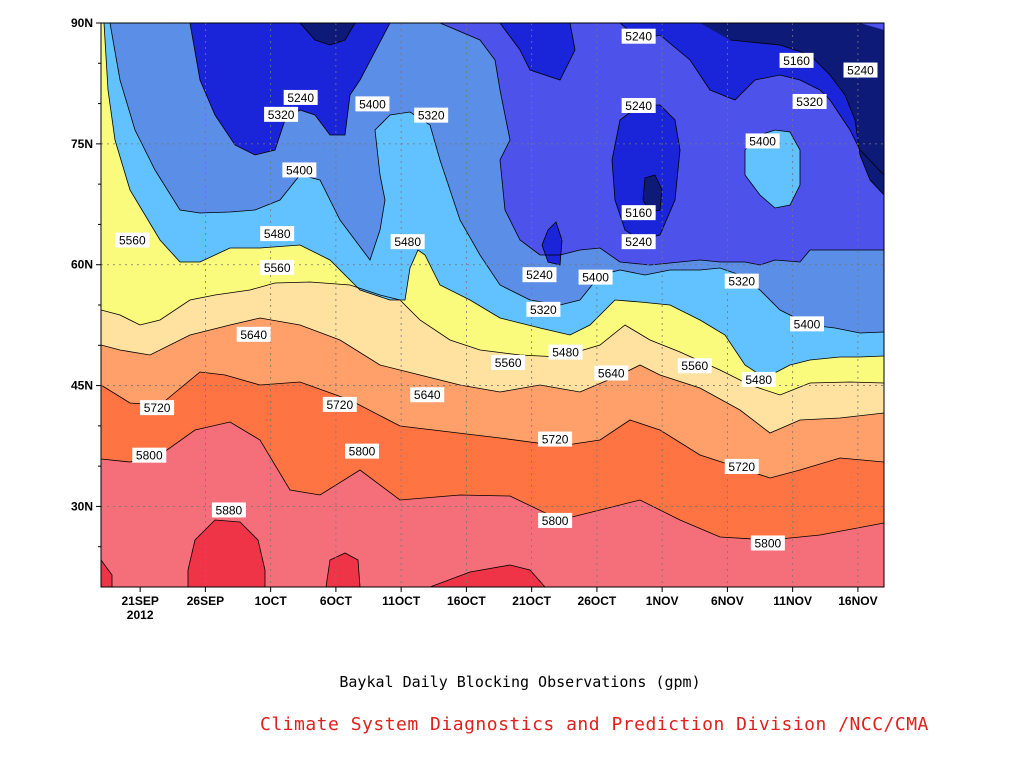 The width and height of the screenshot is (1024, 768). I want to click on x-tick-label: 1NOV, so click(662, 601).